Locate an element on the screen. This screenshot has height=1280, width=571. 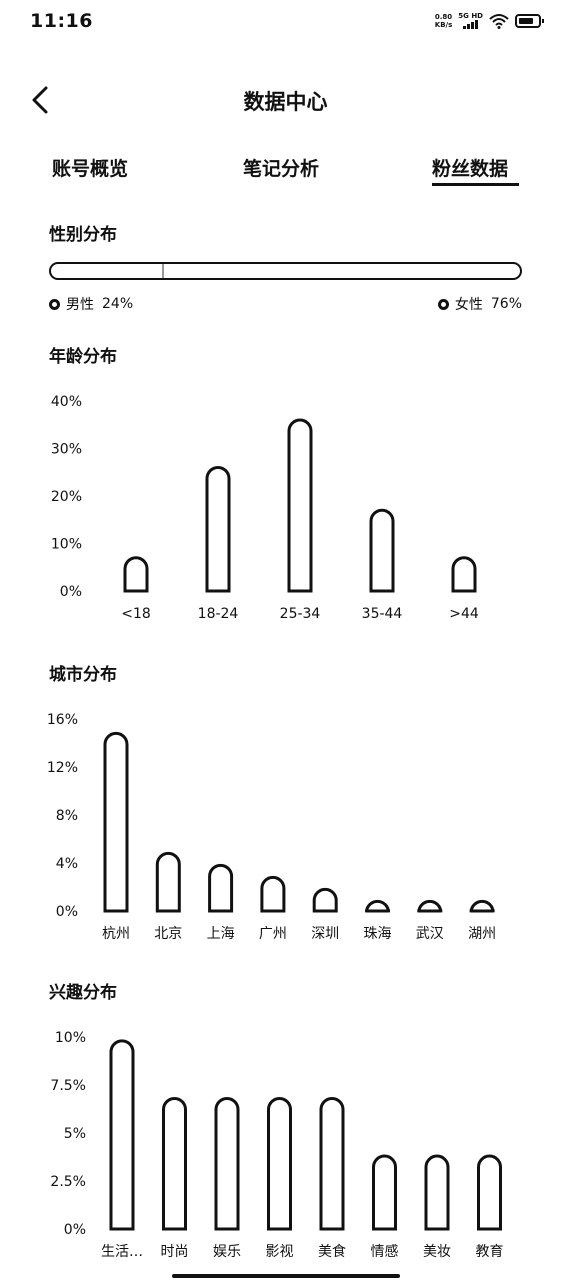
page-title: 数据中心 is located at coordinates (285, 102).